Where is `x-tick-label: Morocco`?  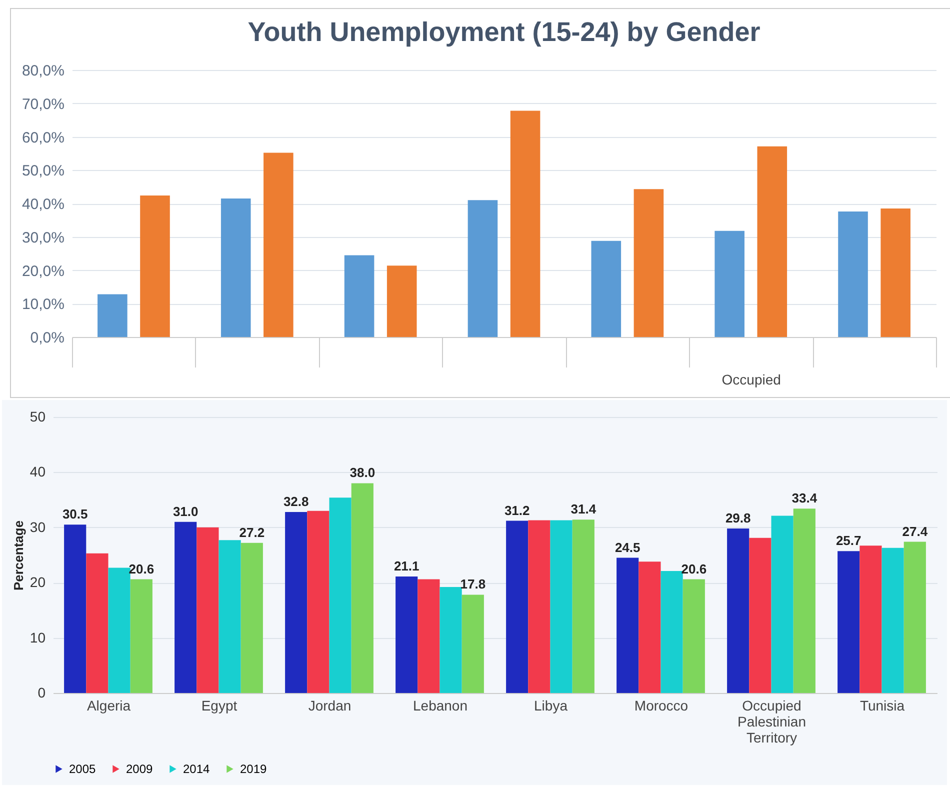 x-tick-label: Morocco is located at coordinates (661, 706).